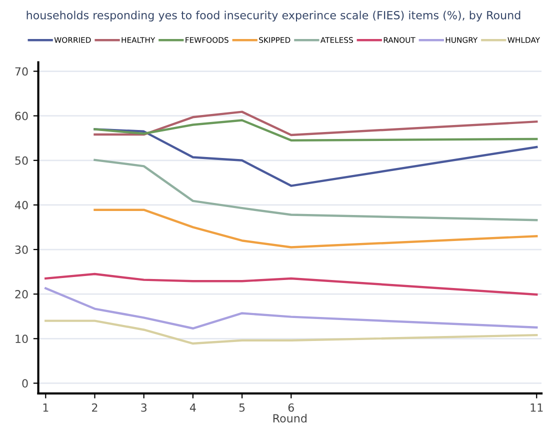  Describe the element at coordinates (21, 116) in the screenshot. I see `y-tick-label: 60` at that location.